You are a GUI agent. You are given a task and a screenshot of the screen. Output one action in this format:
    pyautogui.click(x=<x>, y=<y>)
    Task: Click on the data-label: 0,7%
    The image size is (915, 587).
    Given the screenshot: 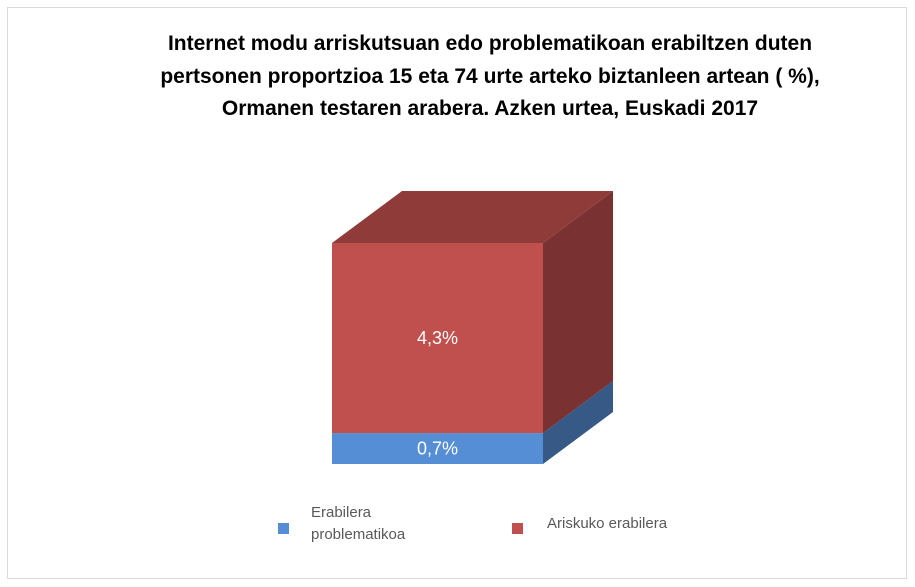 What is the action you would take?
    pyautogui.click(x=437, y=448)
    